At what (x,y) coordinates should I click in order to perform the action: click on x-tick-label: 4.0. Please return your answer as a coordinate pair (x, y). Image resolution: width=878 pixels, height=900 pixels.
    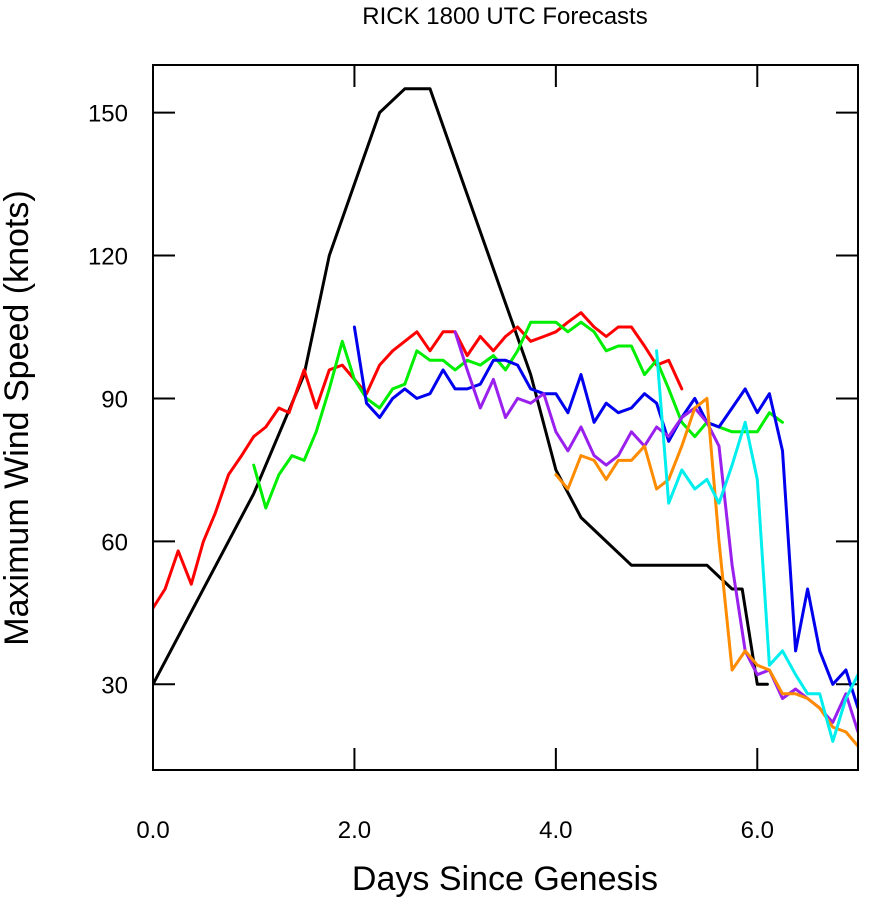
    Looking at the image, I should click on (555, 830).